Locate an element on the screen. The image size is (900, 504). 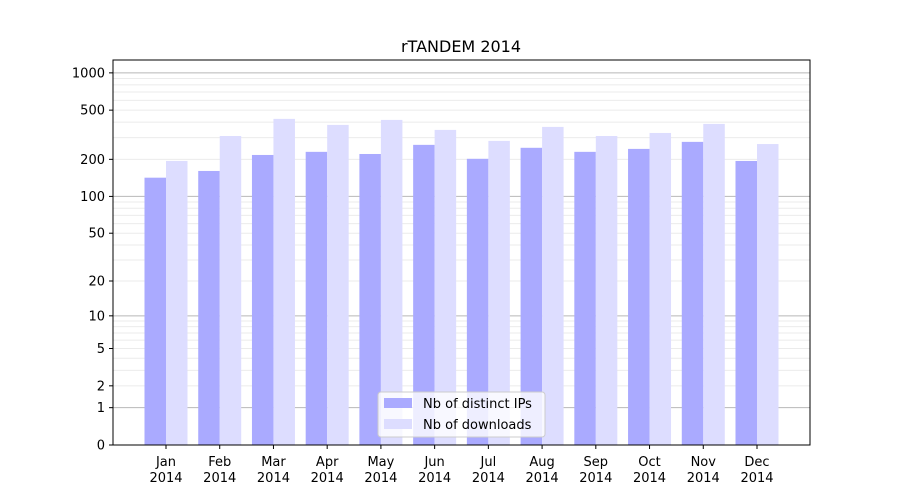
legend-label-ips: Nb of distinct IPs is located at coordinates (477, 404).